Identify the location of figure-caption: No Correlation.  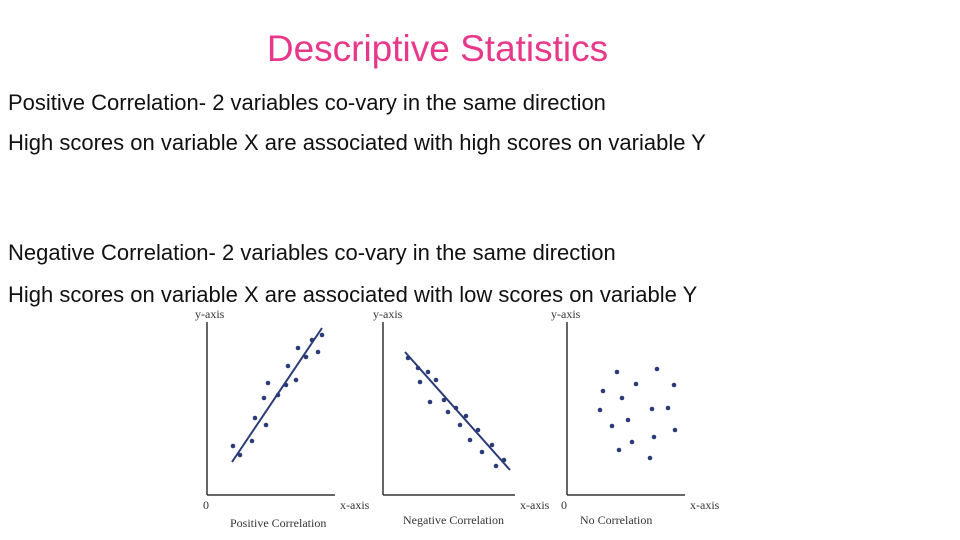
(616, 520).